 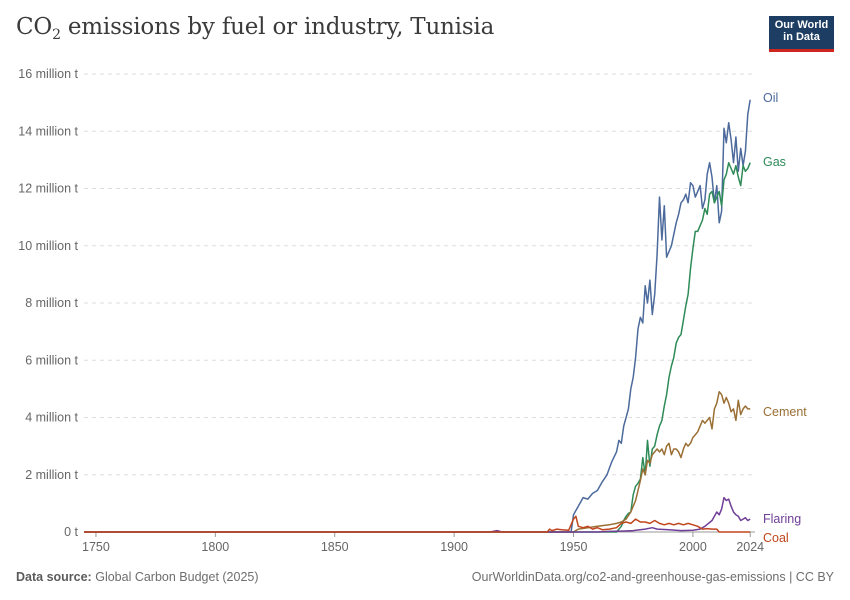 I want to click on y-tick-label: 0 t, so click(x=71, y=532).